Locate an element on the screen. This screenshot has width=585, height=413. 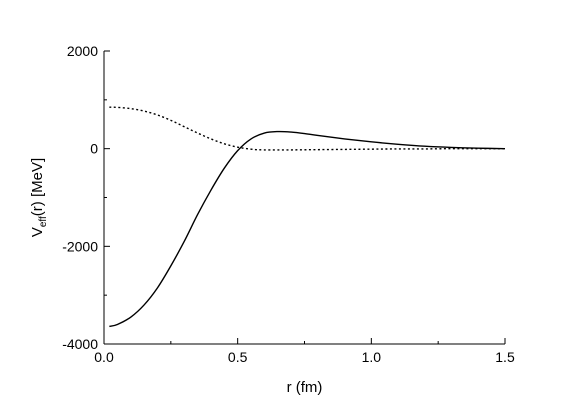
x-tick-label: 0.5 is located at coordinates (238, 357).